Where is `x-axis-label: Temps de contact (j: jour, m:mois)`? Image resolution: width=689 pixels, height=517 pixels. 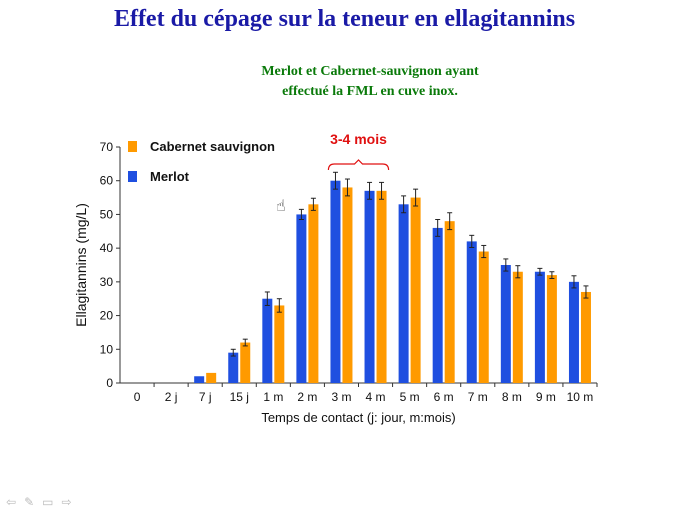 x-axis-label: Temps de contact (j: jour, m:mois) is located at coordinates (358, 417).